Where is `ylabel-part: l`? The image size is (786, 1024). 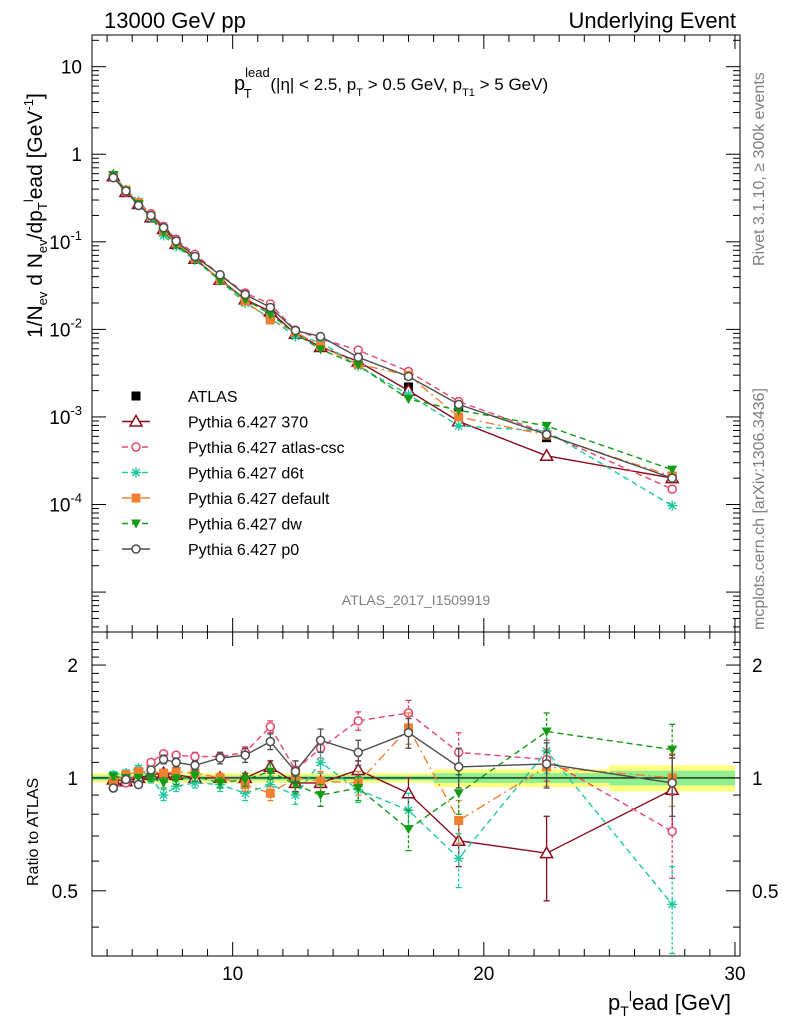
ylabel-part: l is located at coordinates (28, 200).